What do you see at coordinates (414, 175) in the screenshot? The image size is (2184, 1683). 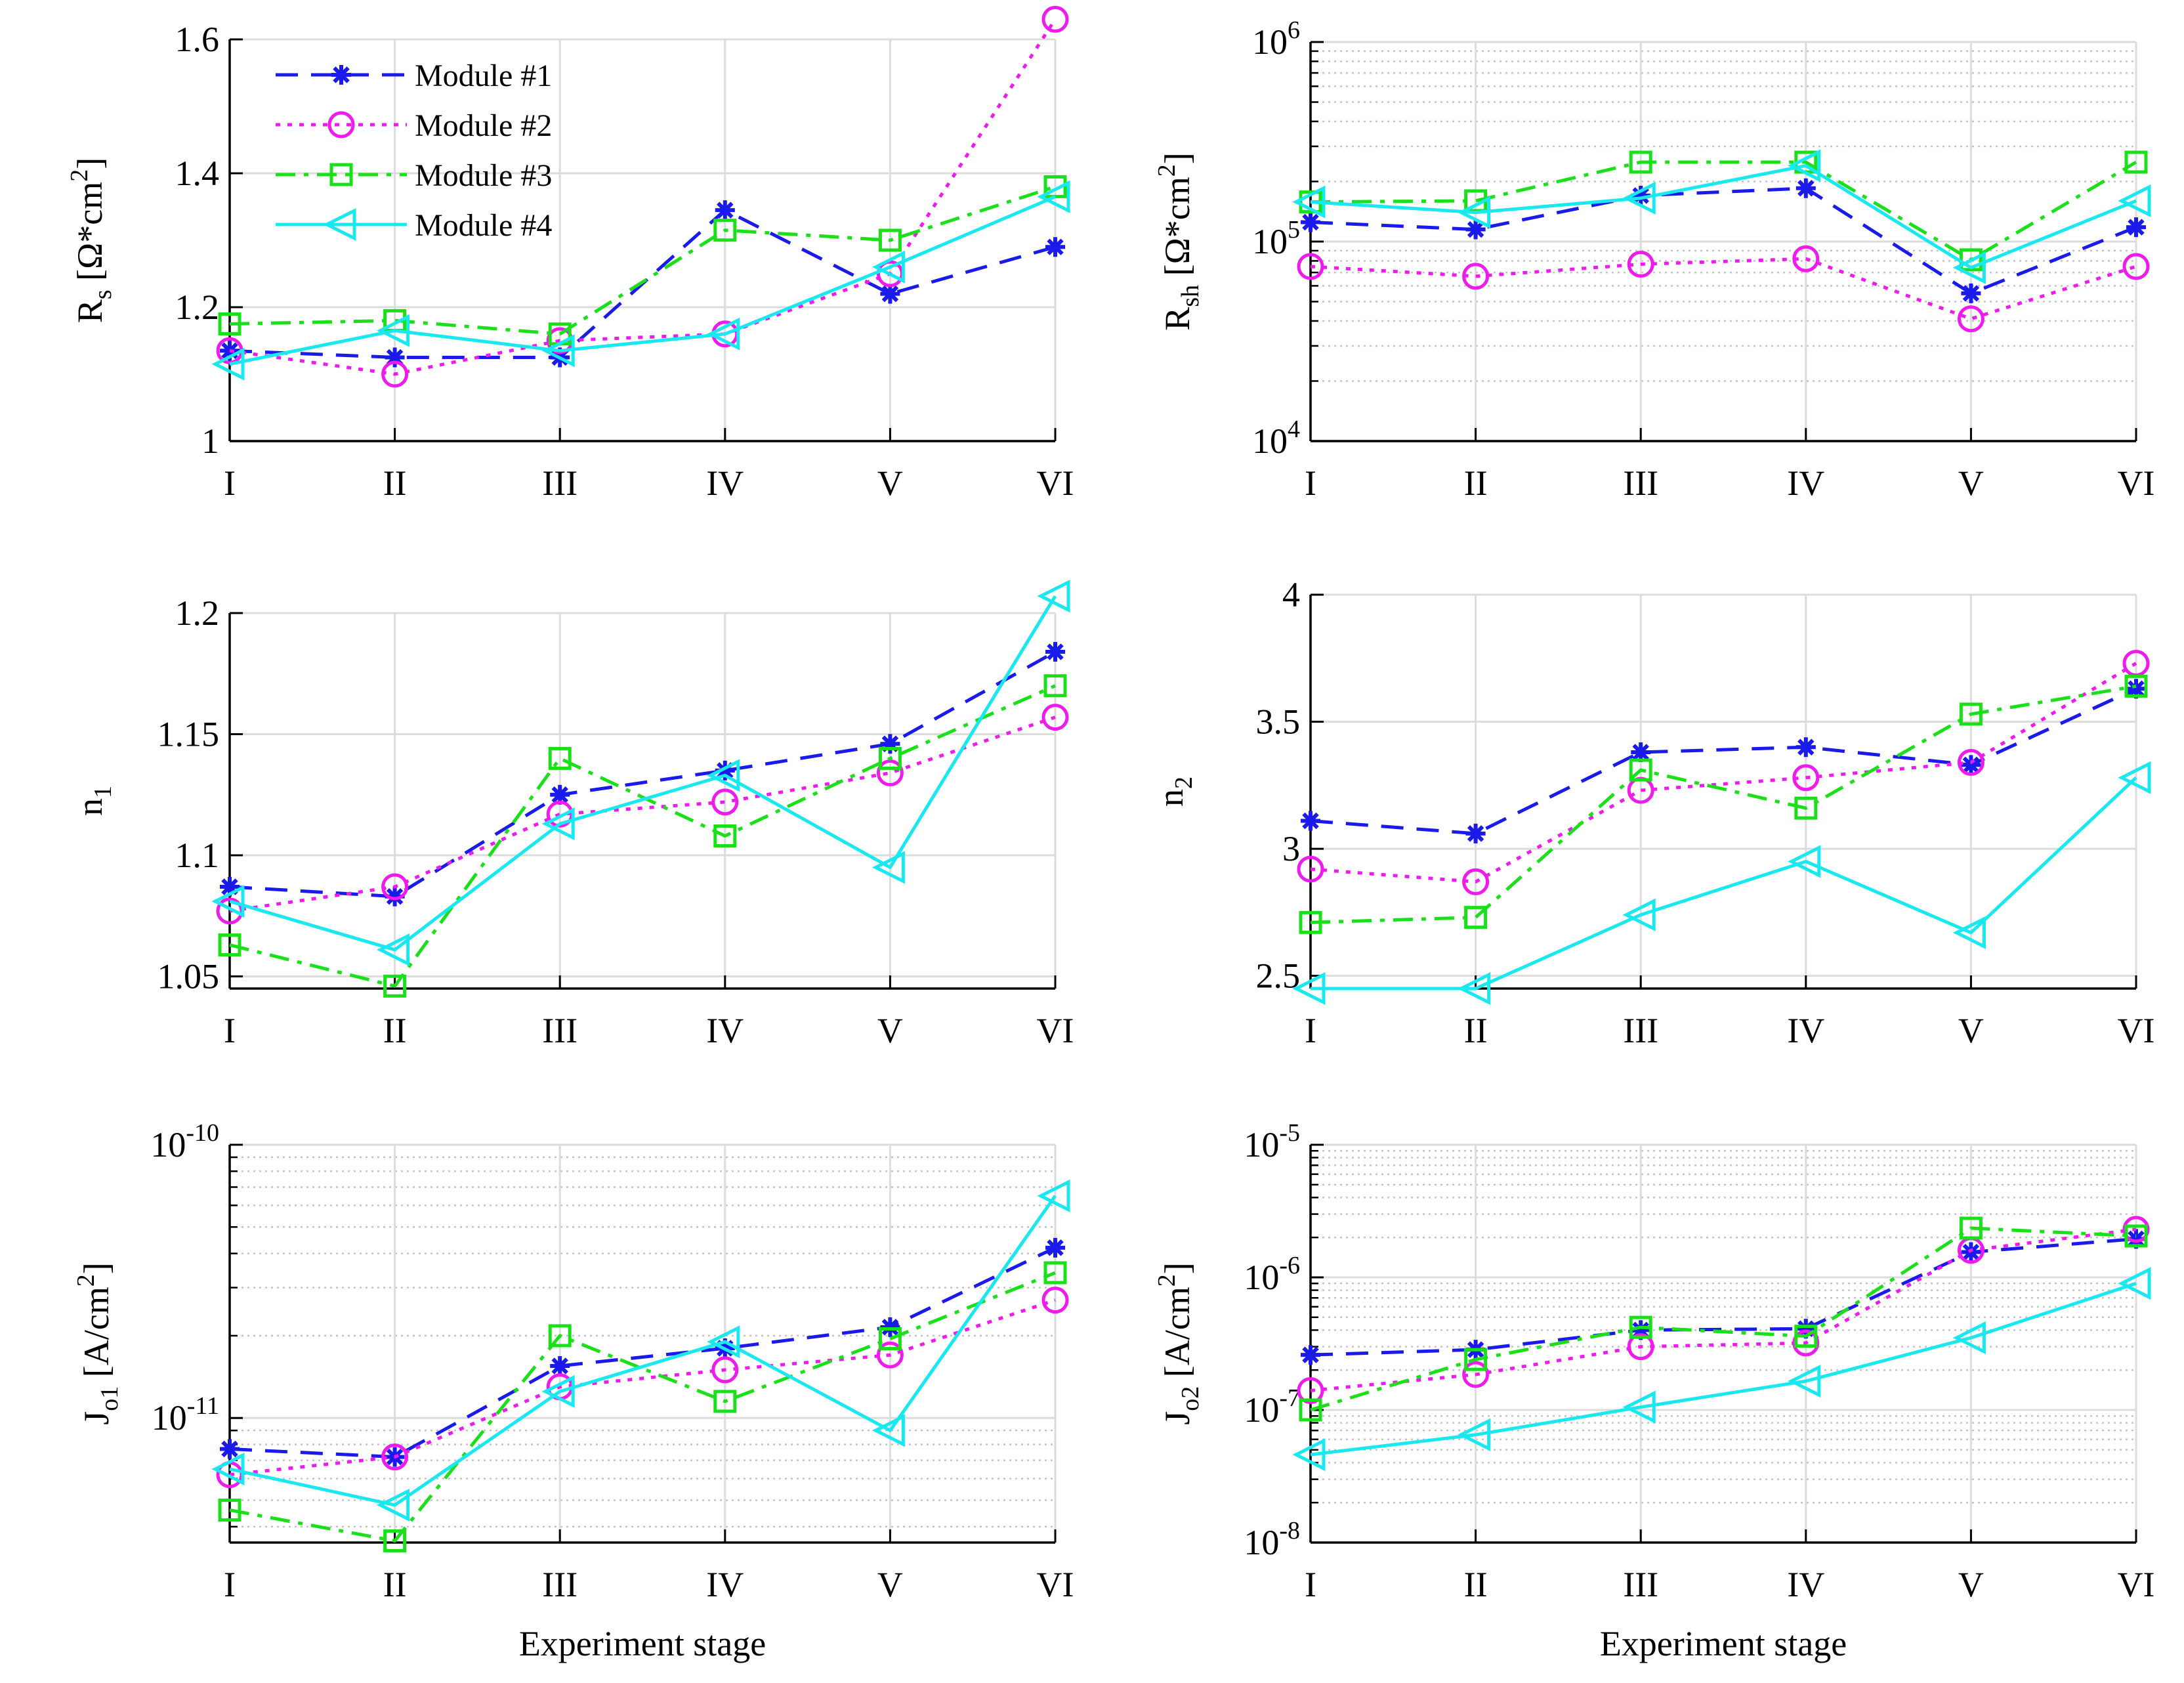 I see `legend-entry: Module #3` at bounding box center [414, 175].